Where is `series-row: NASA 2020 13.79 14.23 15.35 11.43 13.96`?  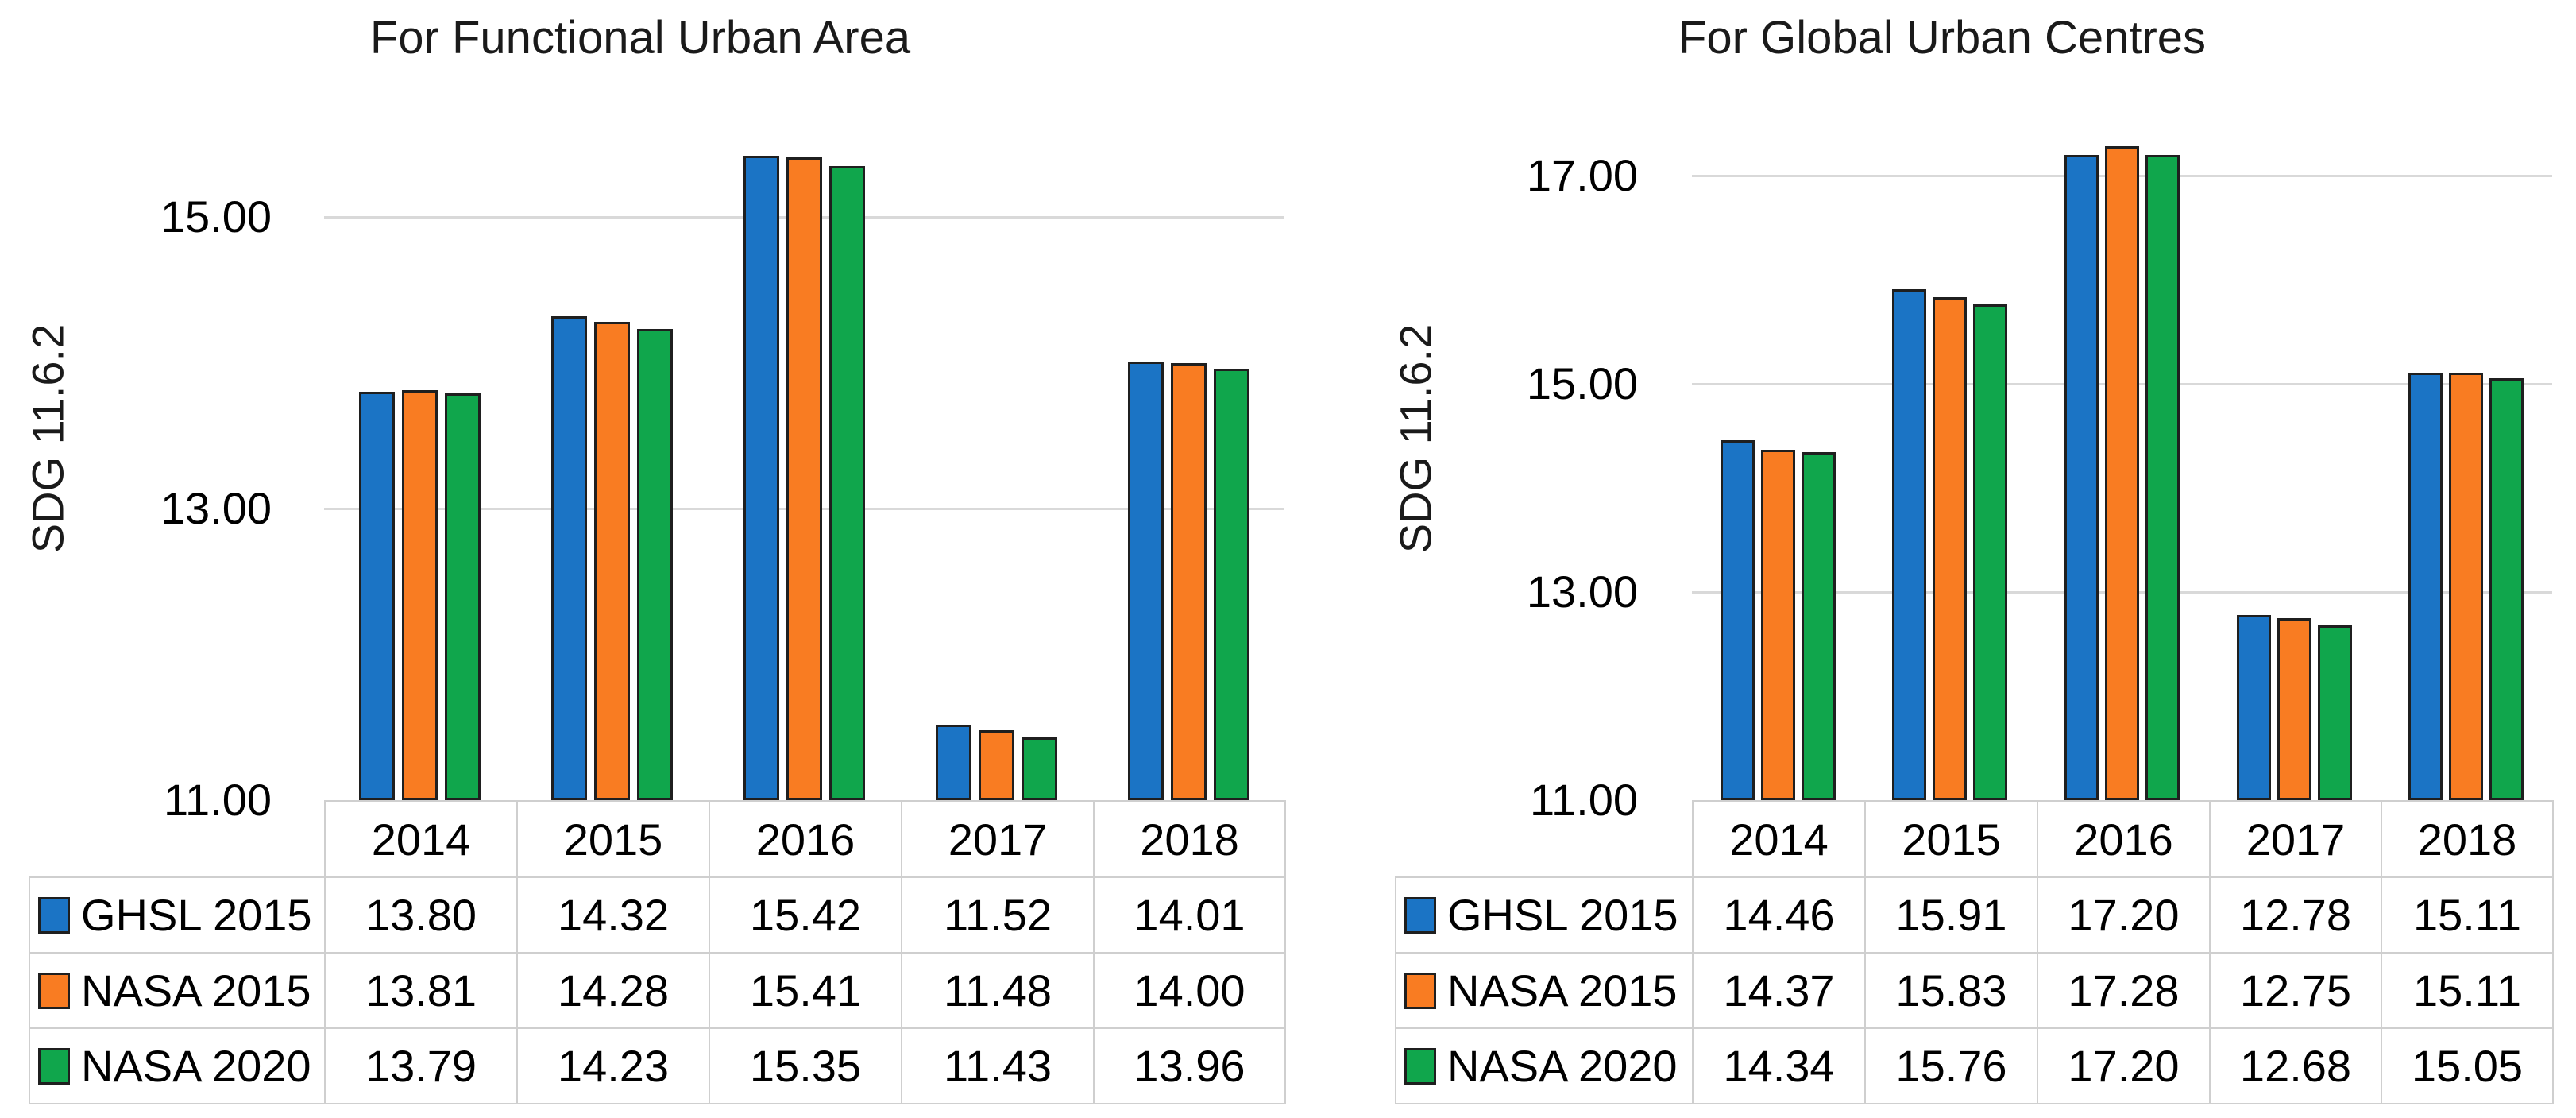
series-row: NASA 2020 13.79 14.23 15.35 11.43 13.96 is located at coordinates (657, 1065).